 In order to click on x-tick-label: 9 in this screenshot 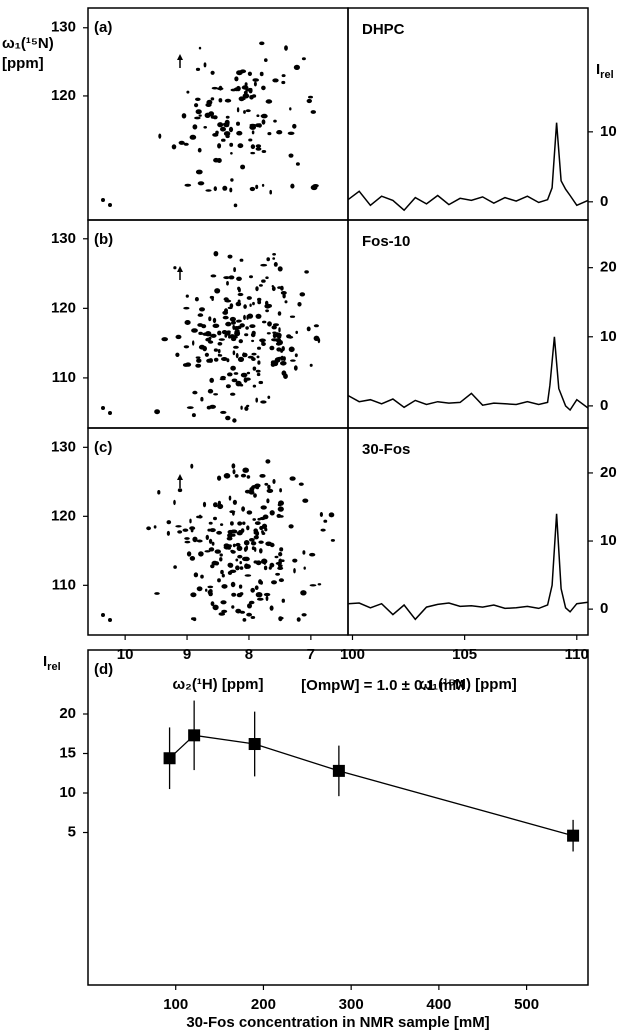, I will do `click(187, 654)`.